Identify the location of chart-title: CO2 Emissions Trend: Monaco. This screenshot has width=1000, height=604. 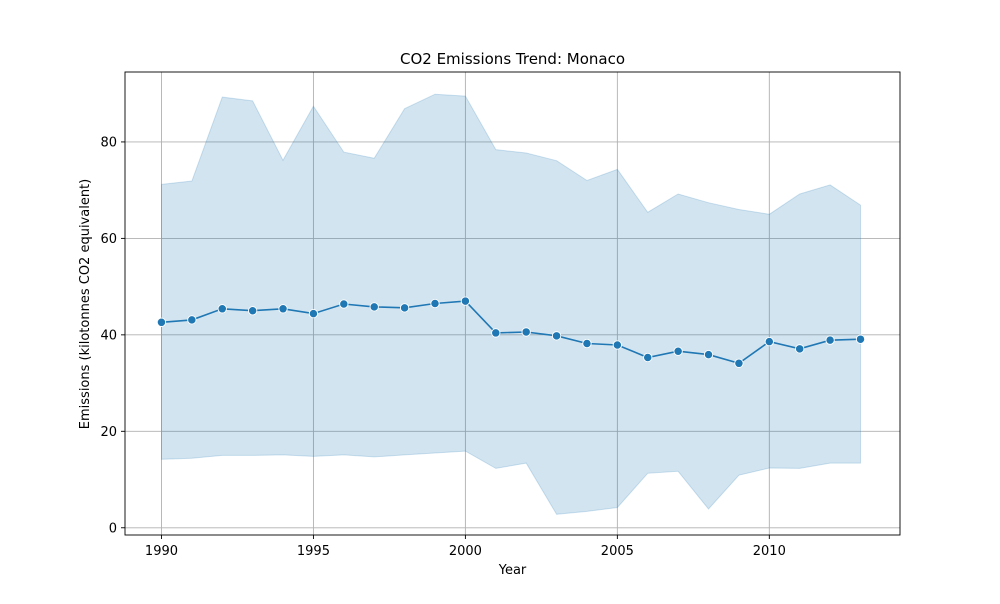
(512, 59).